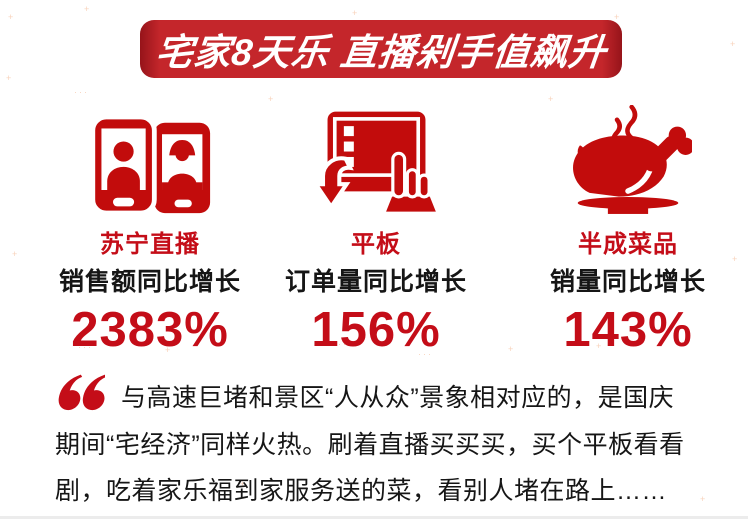 The image size is (748, 519). Describe the element at coordinates (374, 517) in the screenshot. I see `section-divider` at that location.